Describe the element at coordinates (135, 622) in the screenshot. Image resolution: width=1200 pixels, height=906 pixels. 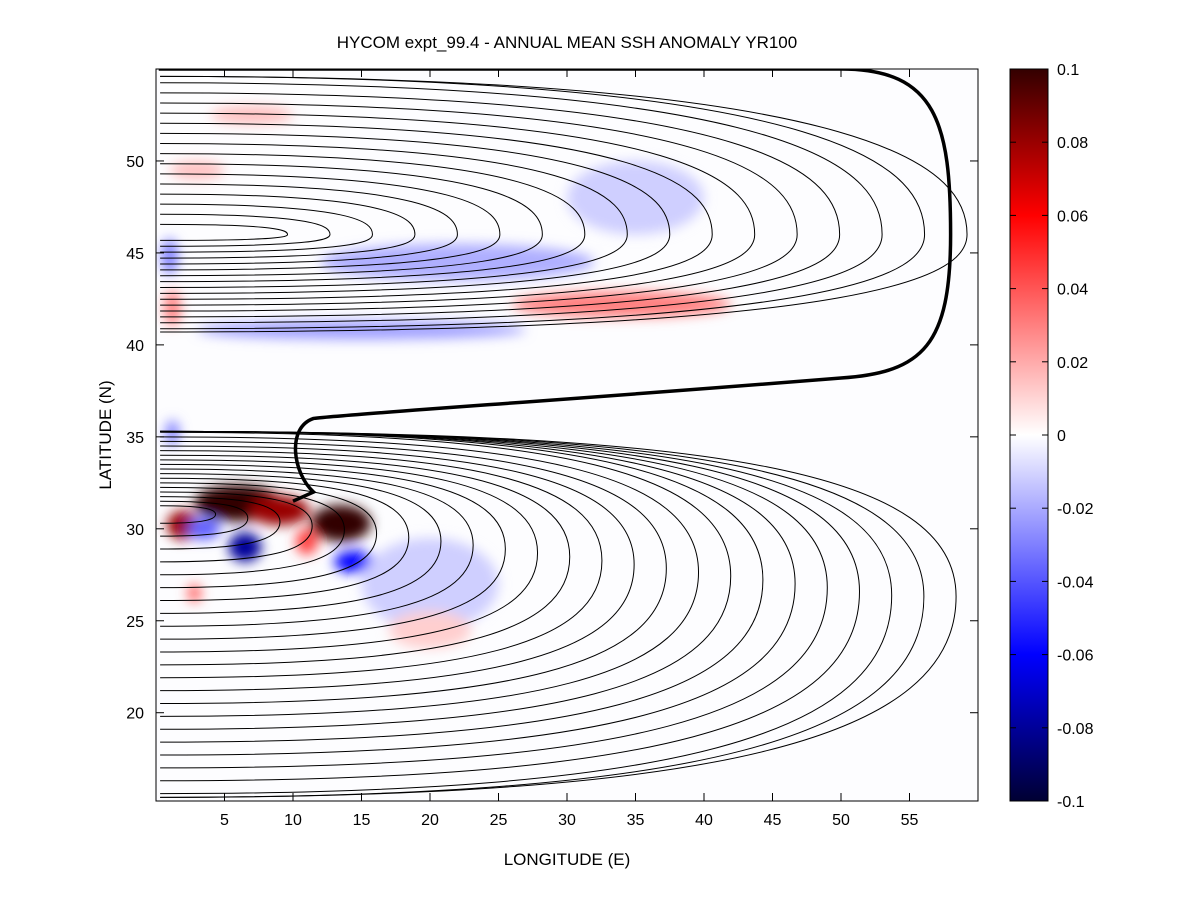
I see `y-tick-label: 25` at that location.